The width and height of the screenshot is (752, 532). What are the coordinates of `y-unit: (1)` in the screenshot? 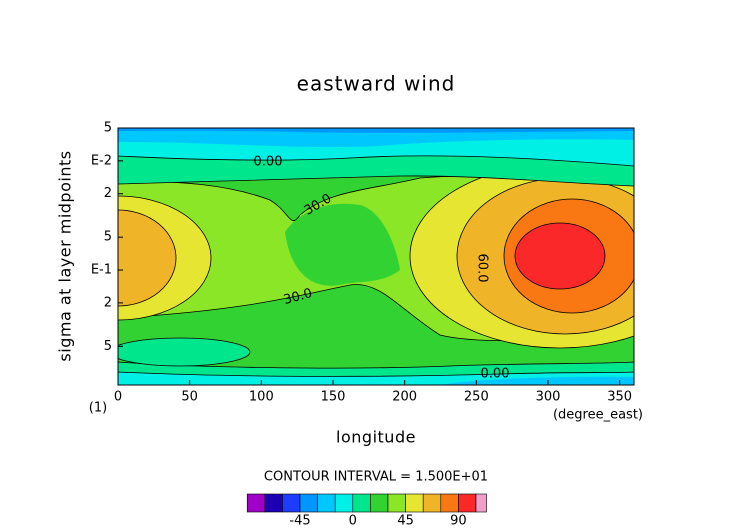 It's located at (98, 408).